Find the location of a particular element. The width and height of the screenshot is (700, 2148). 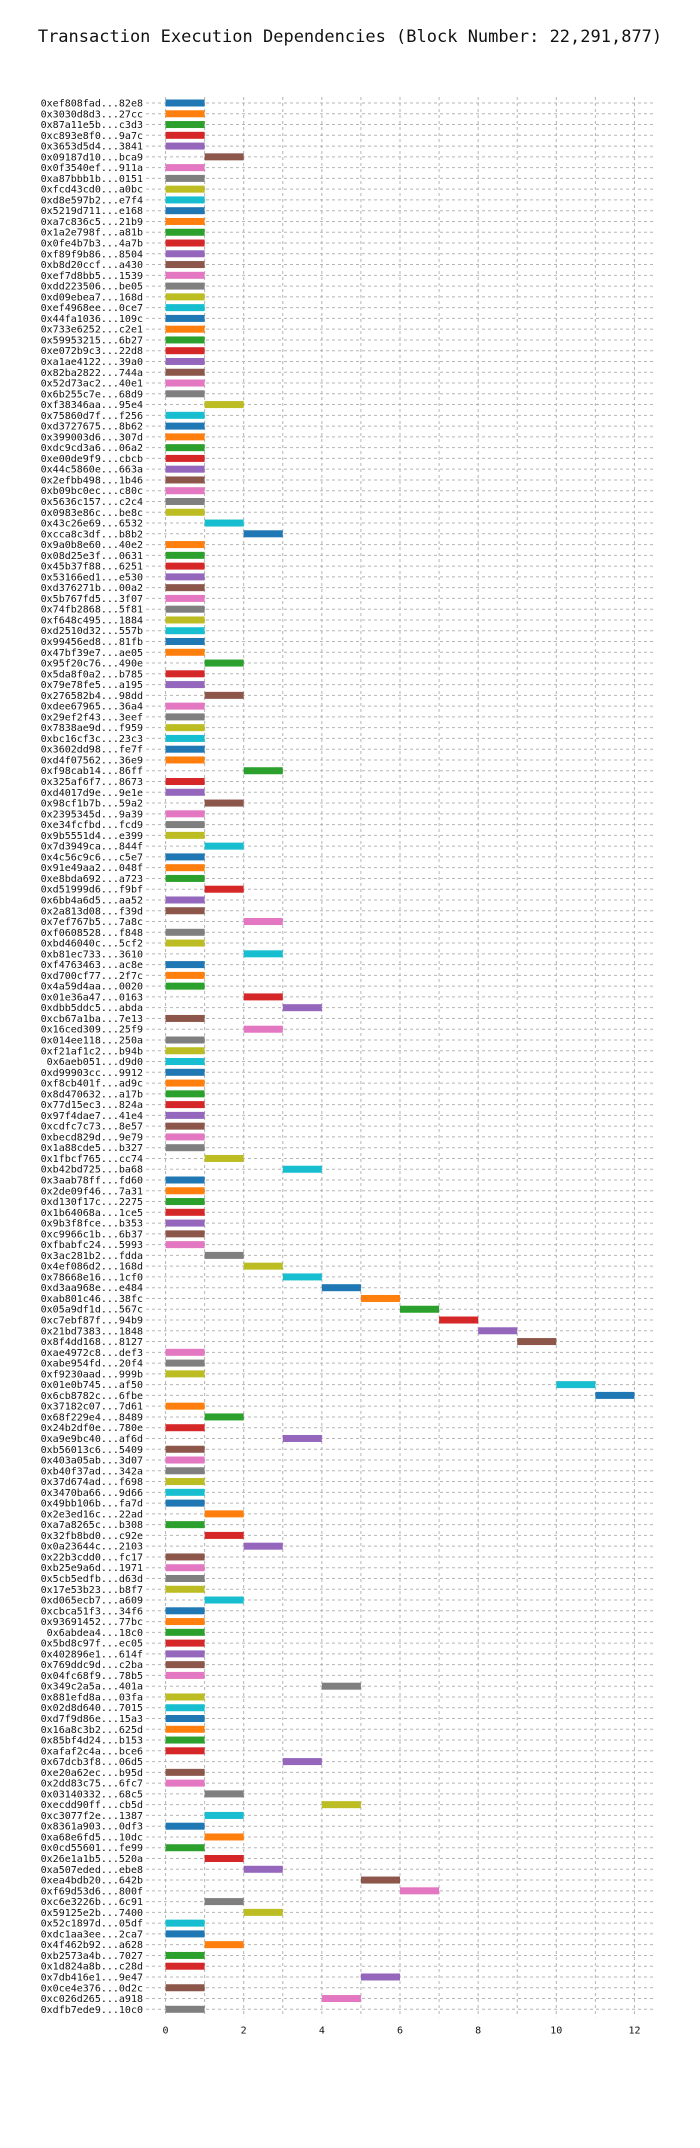

y-tick-label: 0x399003d6...307d is located at coordinates (92, 437).